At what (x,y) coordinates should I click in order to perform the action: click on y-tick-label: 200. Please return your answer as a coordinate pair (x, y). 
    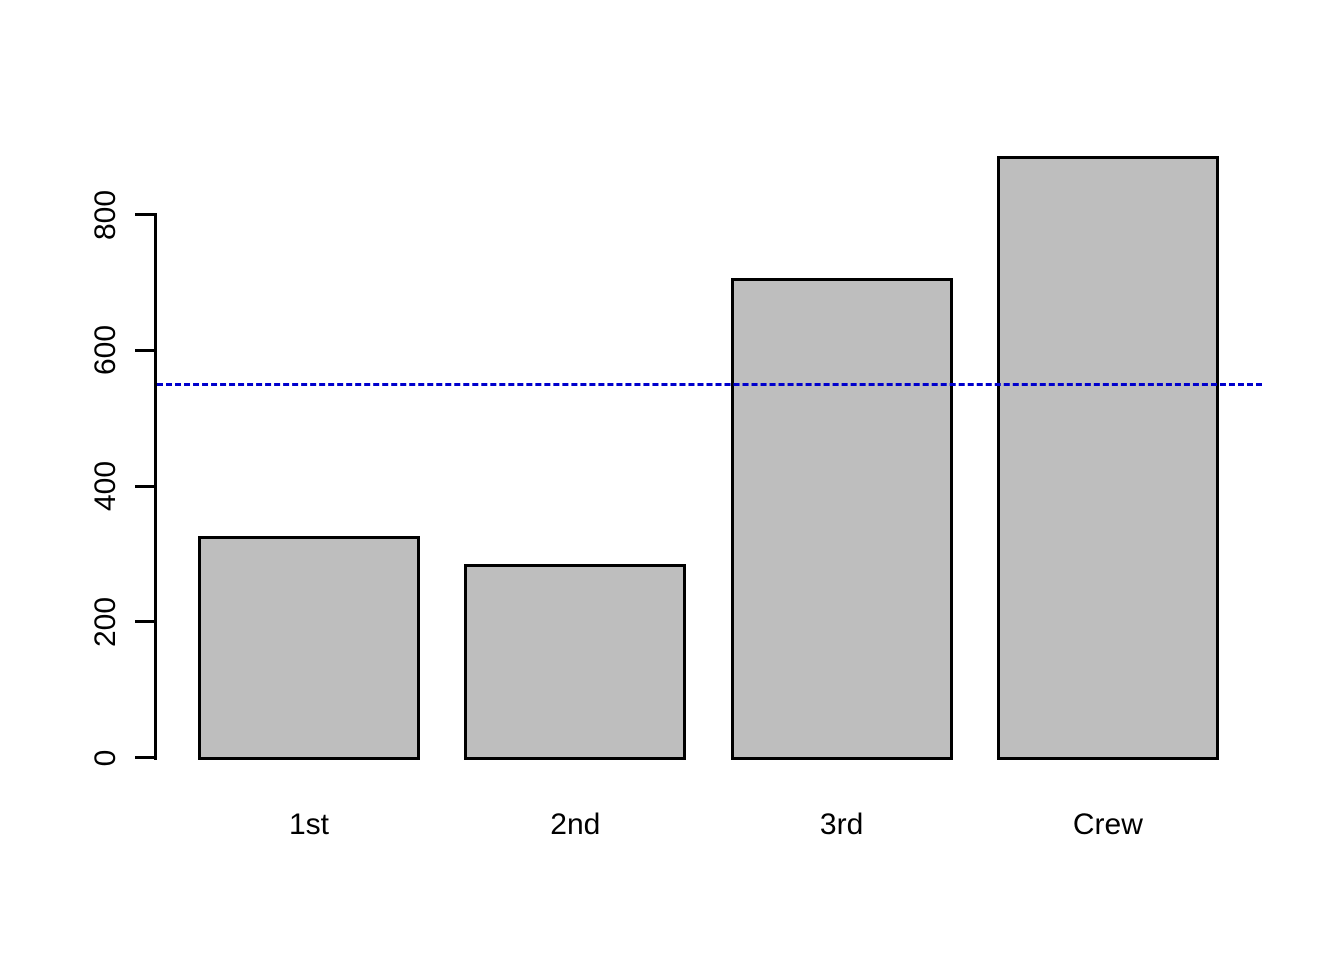
    Looking at the image, I should click on (105, 621).